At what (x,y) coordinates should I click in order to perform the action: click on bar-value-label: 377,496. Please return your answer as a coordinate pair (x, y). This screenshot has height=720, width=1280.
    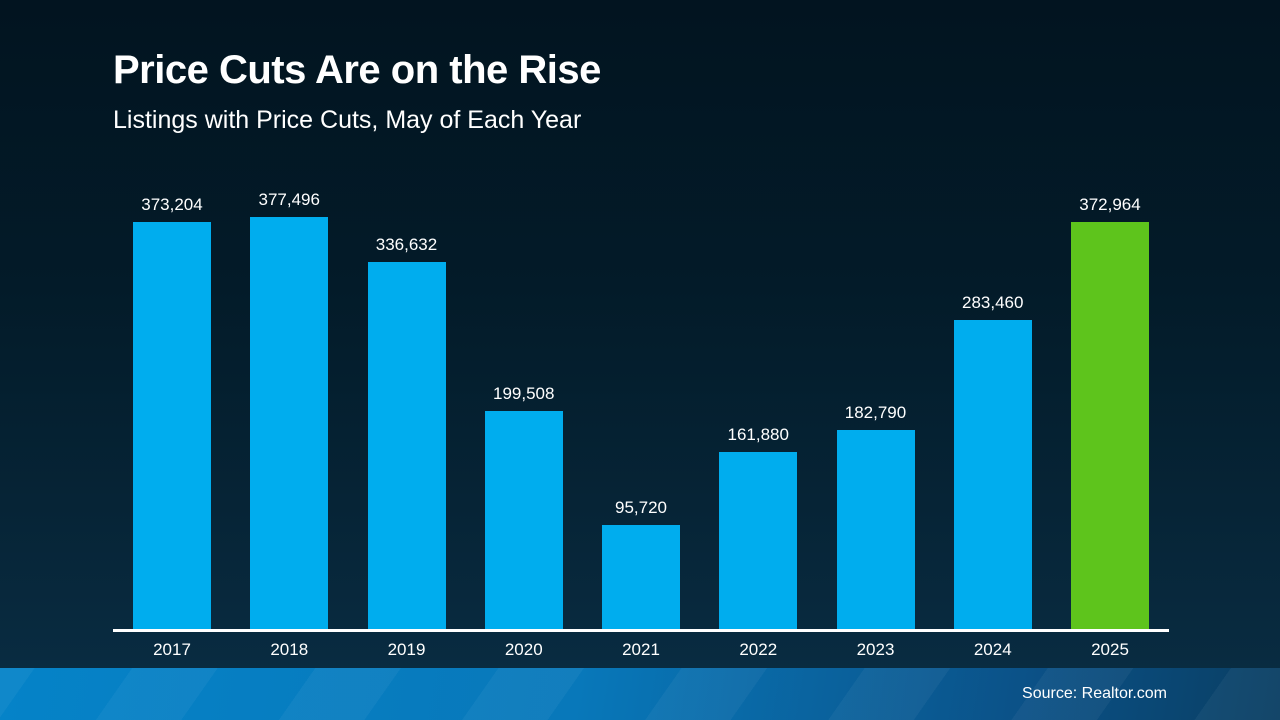
    Looking at the image, I should click on (289, 199).